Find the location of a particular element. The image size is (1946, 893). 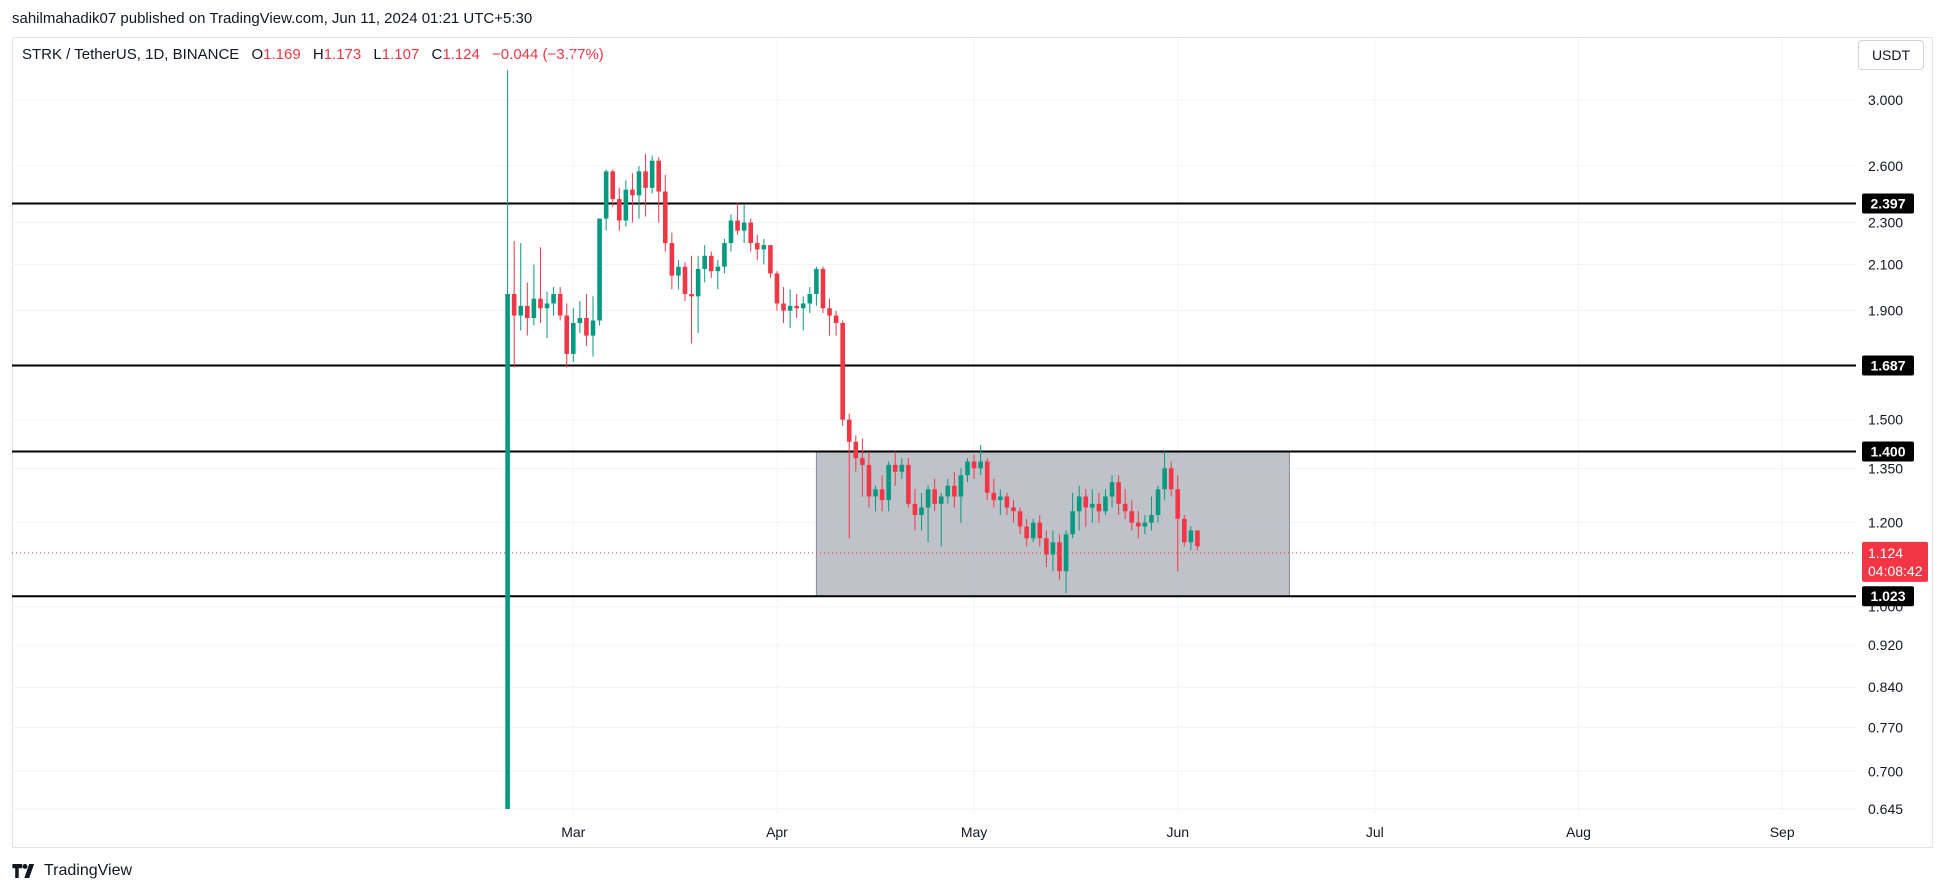

time-axis-label: Apr is located at coordinates (777, 832).